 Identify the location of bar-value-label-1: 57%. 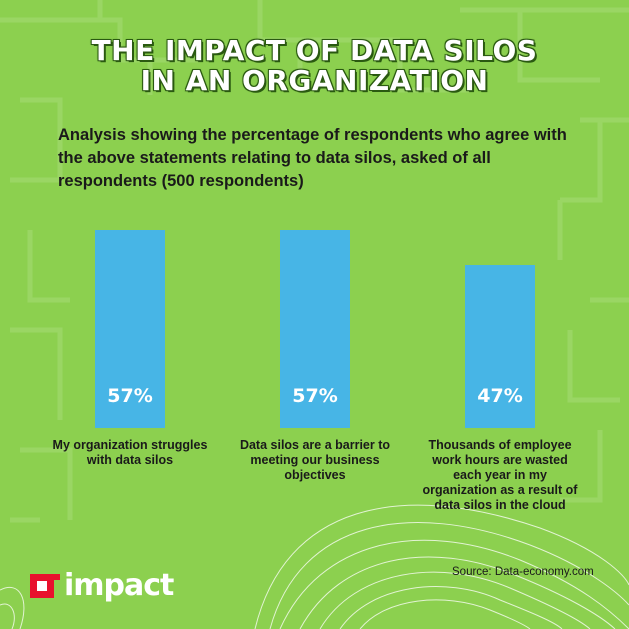
(130, 396).